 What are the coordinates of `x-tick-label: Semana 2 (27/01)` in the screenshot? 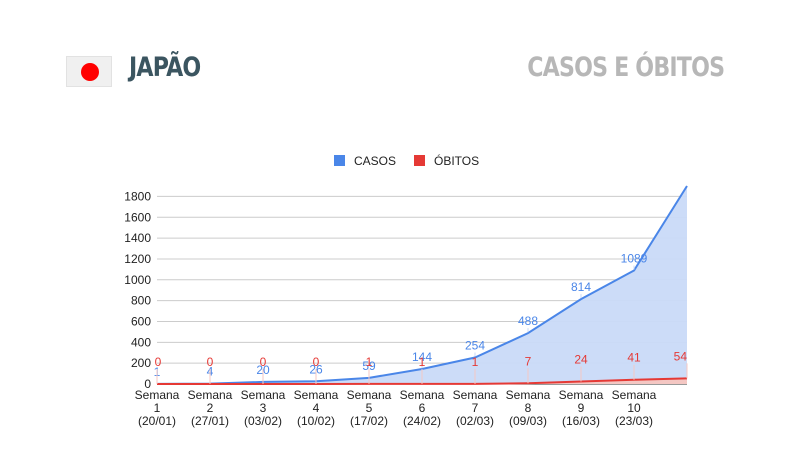 It's located at (210, 408).